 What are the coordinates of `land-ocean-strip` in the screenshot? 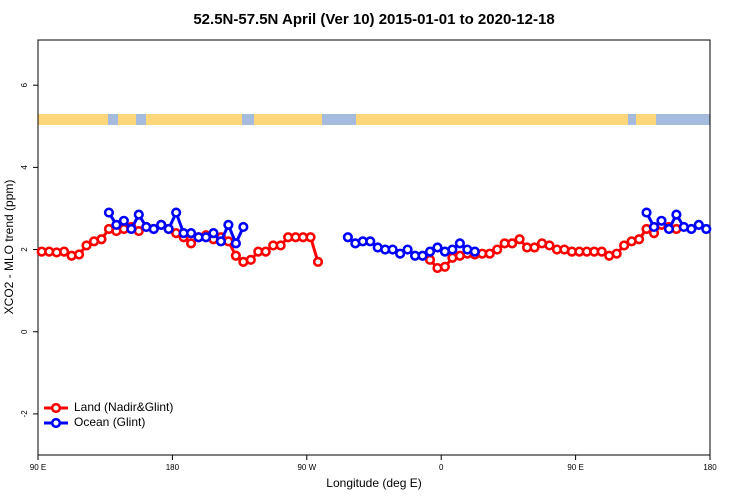 It's located at (374, 119).